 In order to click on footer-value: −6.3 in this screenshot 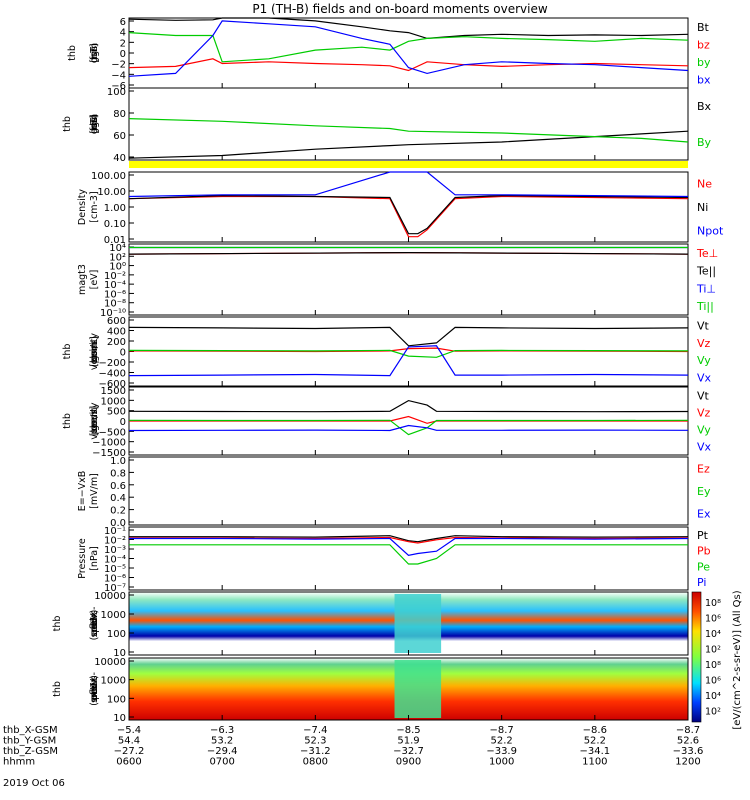, I will do `click(222, 730)`.